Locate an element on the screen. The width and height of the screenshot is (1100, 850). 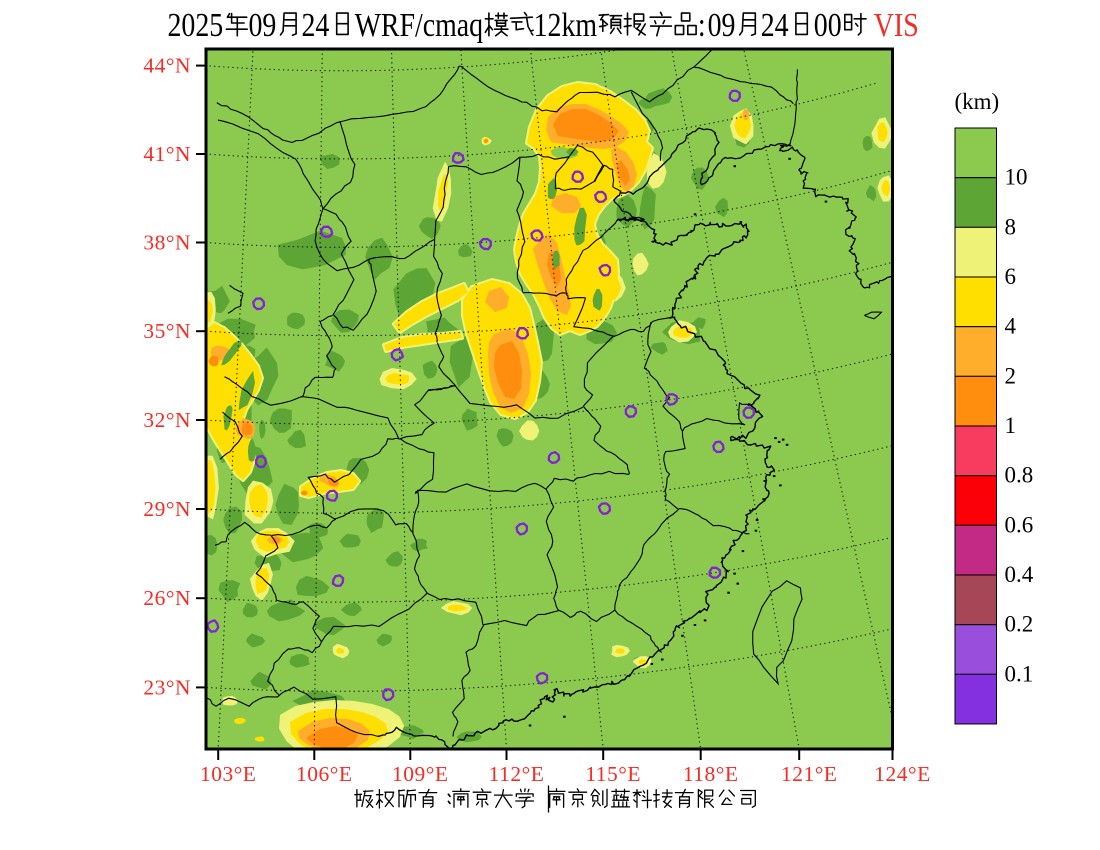
svg-text: 115°E is located at coordinates (613, 774).